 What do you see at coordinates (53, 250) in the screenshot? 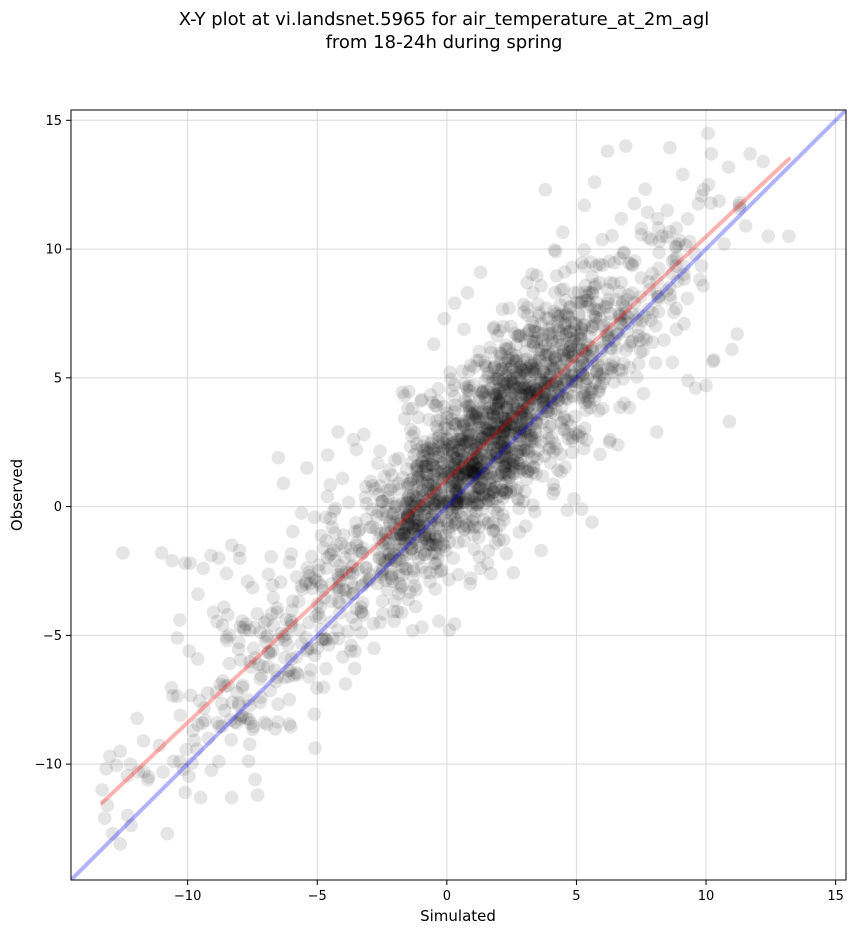
I see `y-tick-label: 10` at bounding box center [53, 250].